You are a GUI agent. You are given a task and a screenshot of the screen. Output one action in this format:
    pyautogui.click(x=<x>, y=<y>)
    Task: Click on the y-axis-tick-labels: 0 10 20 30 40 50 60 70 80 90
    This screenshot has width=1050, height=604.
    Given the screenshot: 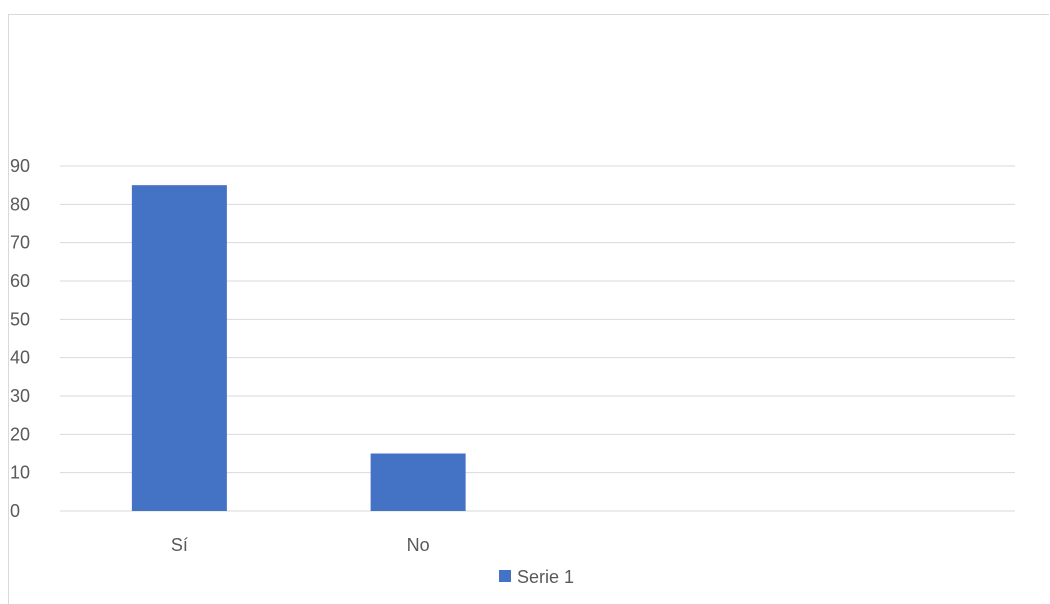 What is the action you would take?
    pyautogui.click(x=20, y=338)
    